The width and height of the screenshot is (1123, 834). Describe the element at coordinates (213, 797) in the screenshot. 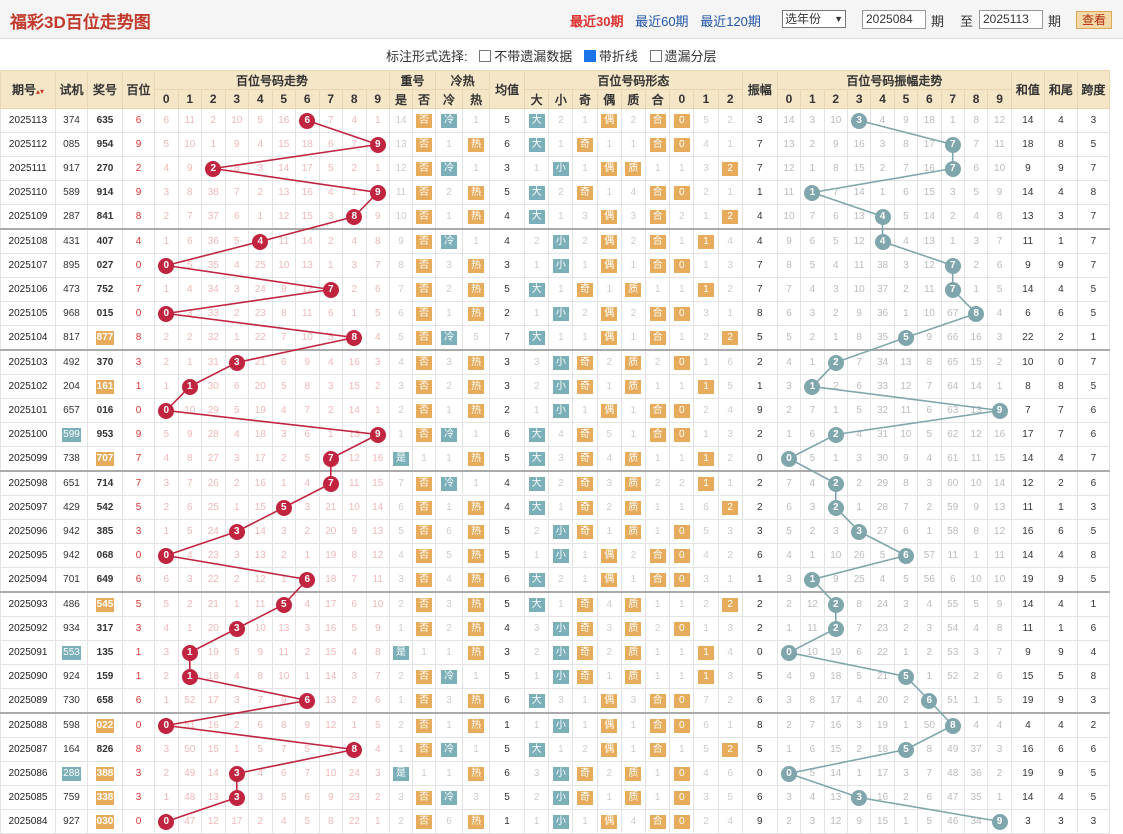

I see `trend-omission: 13` at that location.